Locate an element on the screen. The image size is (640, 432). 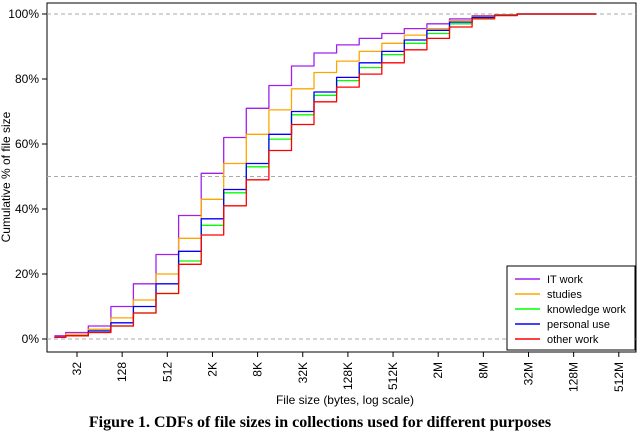
y-tick-label: 80% is located at coordinates (27, 79).